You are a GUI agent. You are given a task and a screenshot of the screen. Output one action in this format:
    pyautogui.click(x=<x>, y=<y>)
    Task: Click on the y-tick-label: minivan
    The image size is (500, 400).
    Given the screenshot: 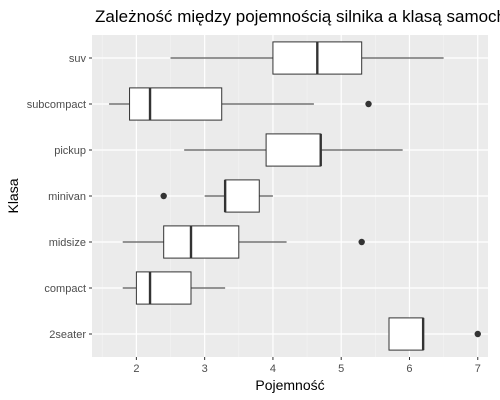 What is the action you would take?
    pyautogui.click(x=67, y=197)
    